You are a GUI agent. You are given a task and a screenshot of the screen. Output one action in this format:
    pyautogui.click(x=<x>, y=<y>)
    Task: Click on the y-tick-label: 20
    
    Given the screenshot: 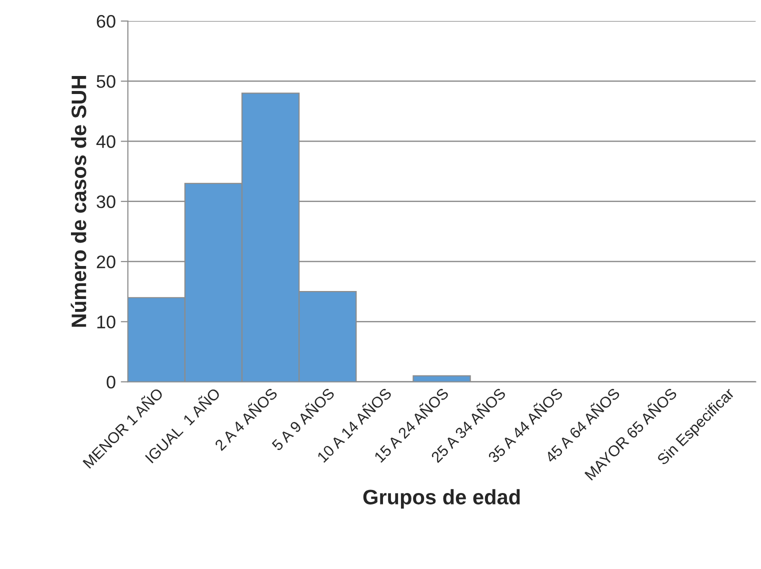 What is the action you would take?
    pyautogui.click(x=106, y=261)
    